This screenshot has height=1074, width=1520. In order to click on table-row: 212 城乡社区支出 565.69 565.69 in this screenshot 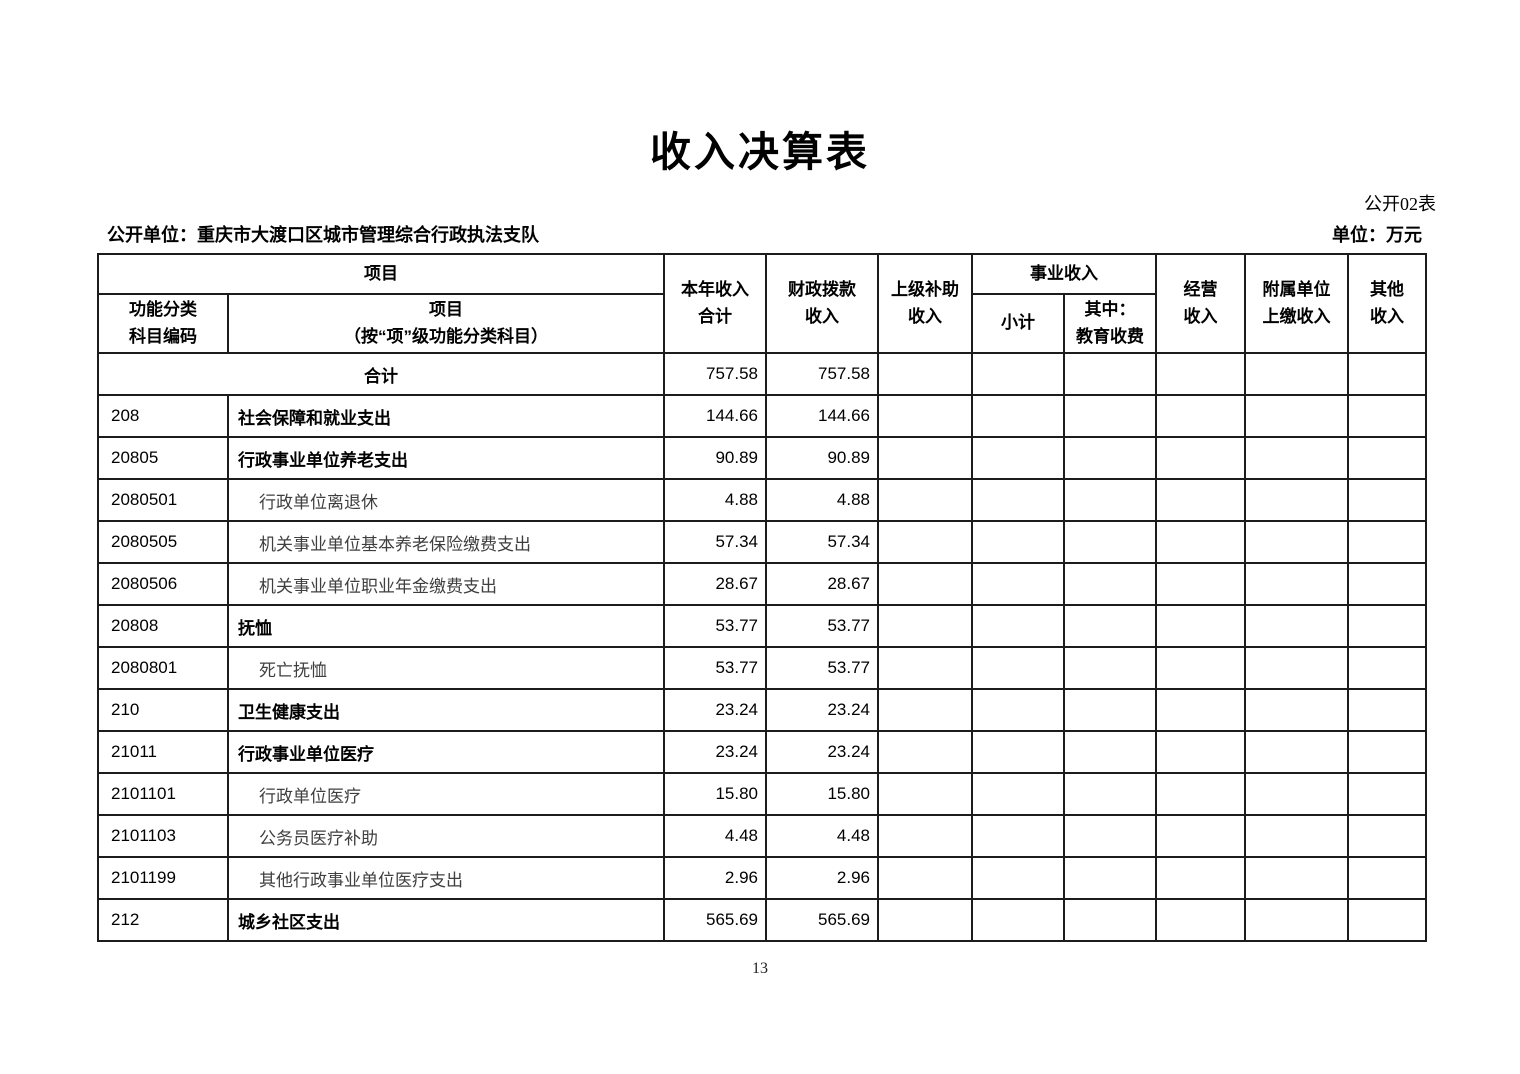, I will do `click(762, 920)`.